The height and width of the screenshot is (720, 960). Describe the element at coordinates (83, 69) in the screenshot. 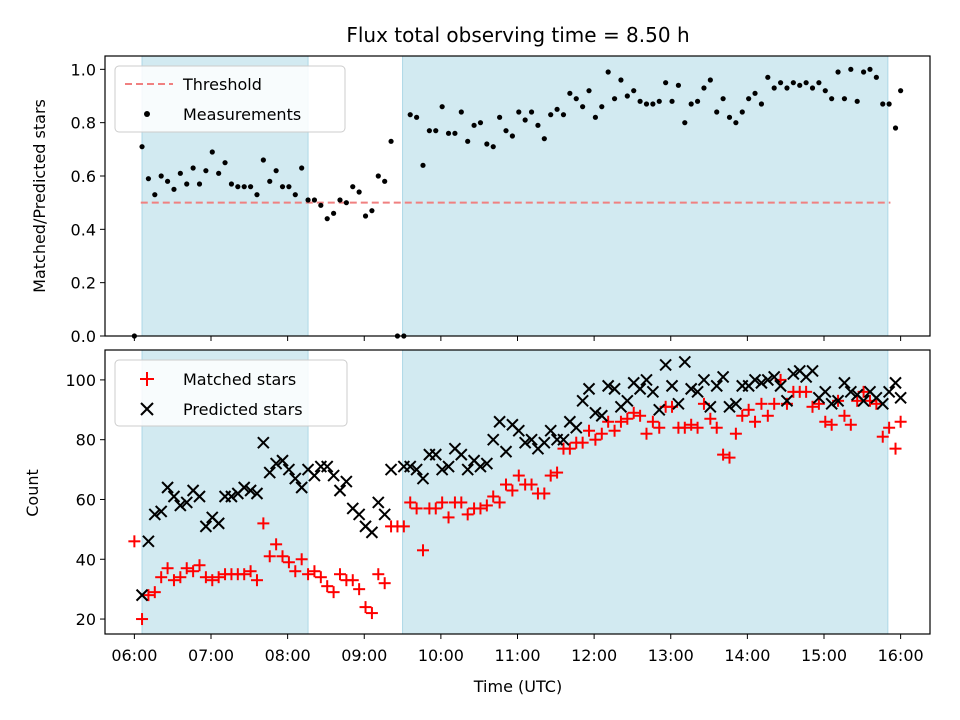

I see `top-y-tick-label: 1.0` at that location.